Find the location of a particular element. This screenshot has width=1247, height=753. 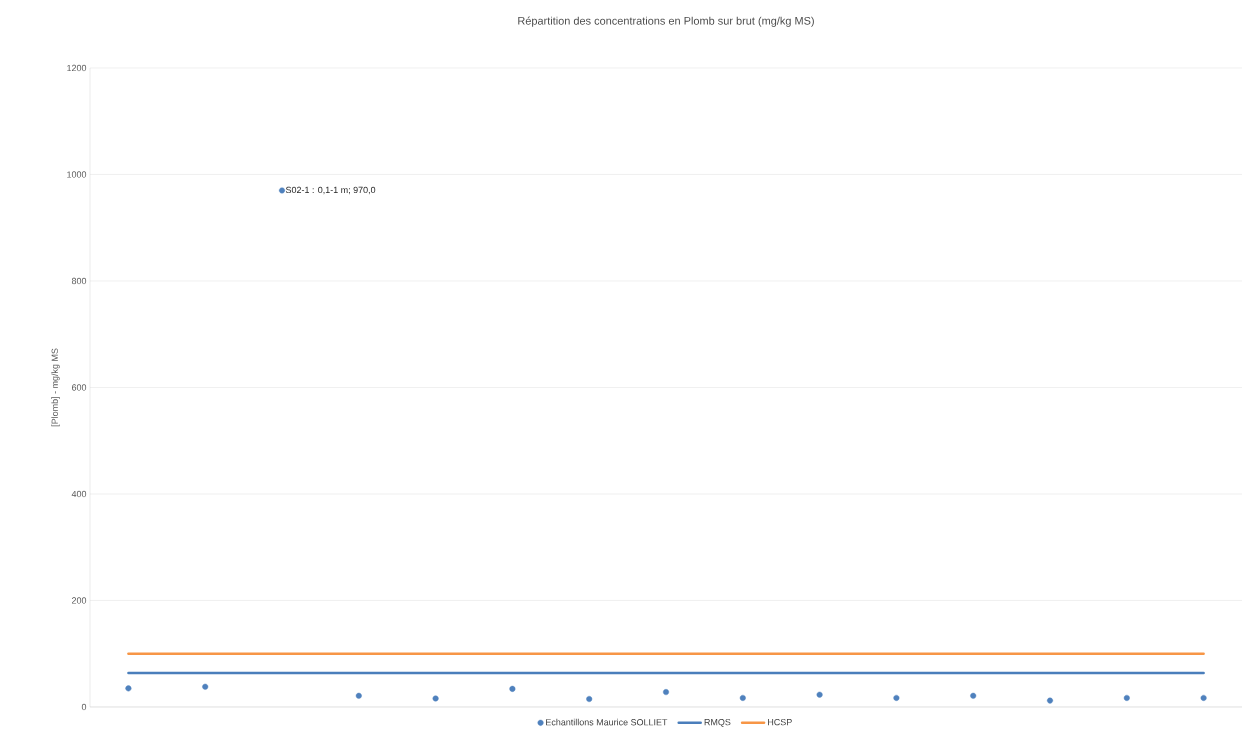

legend-label: Echantillons Maurice SOLLIET is located at coordinates (607, 722).